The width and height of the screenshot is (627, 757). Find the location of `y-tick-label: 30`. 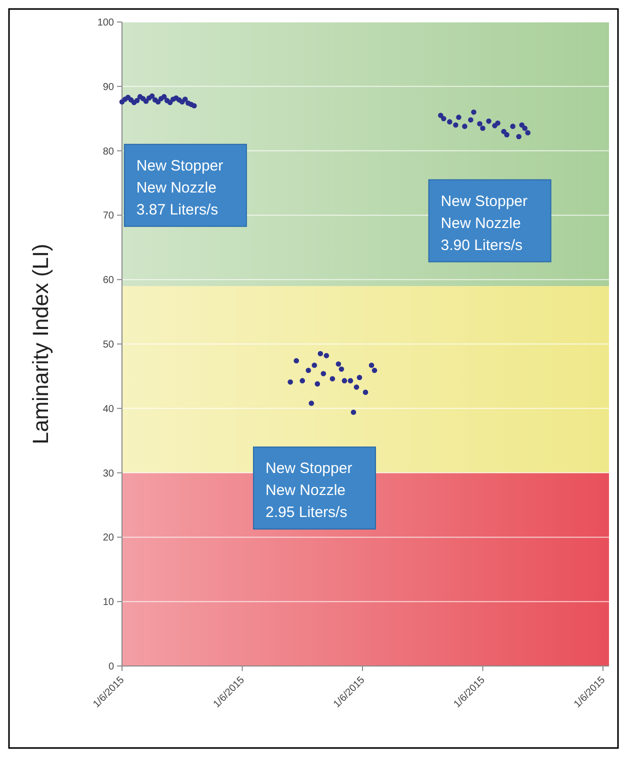

y-tick-label: 30 is located at coordinates (108, 474).